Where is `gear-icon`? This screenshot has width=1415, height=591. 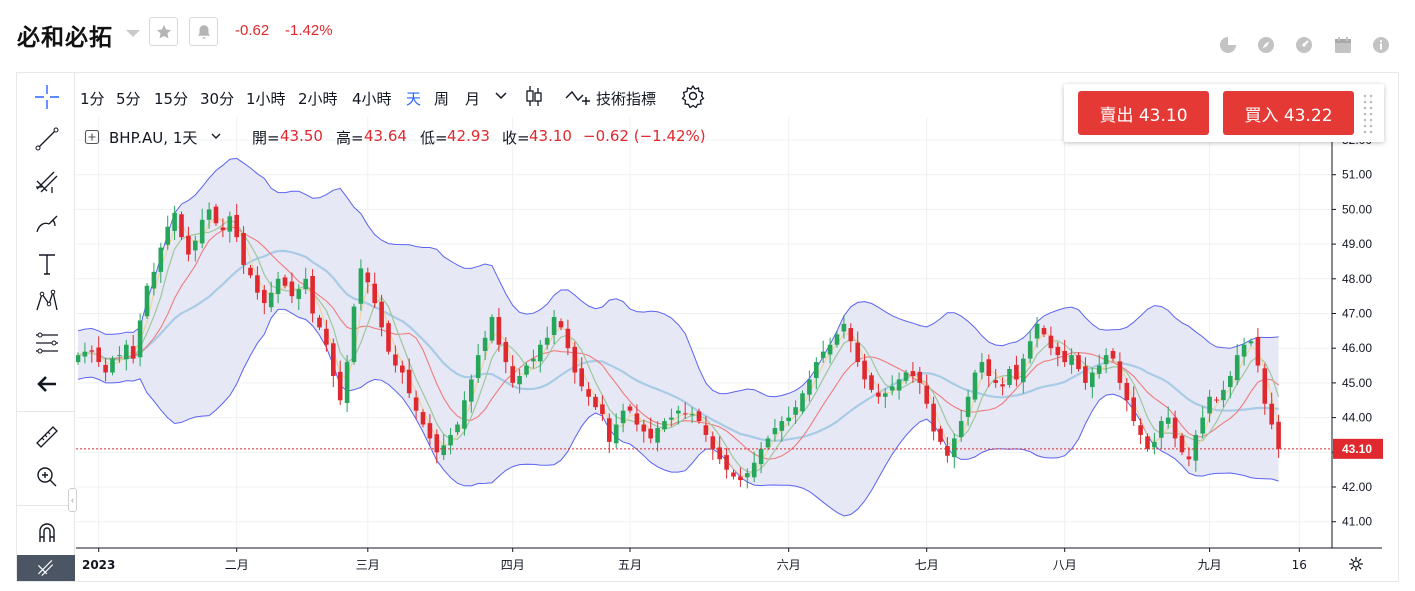
gear-icon is located at coordinates (693, 96).